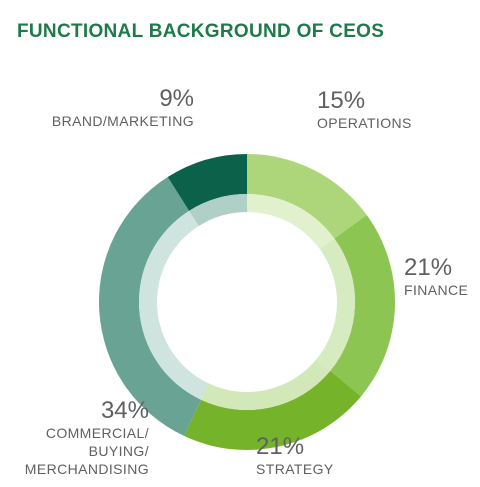 Image resolution: width=480 pixels, height=487 pixels. I want to click on slice-inner-commercial-buying-merchandising, so click(174, 305).